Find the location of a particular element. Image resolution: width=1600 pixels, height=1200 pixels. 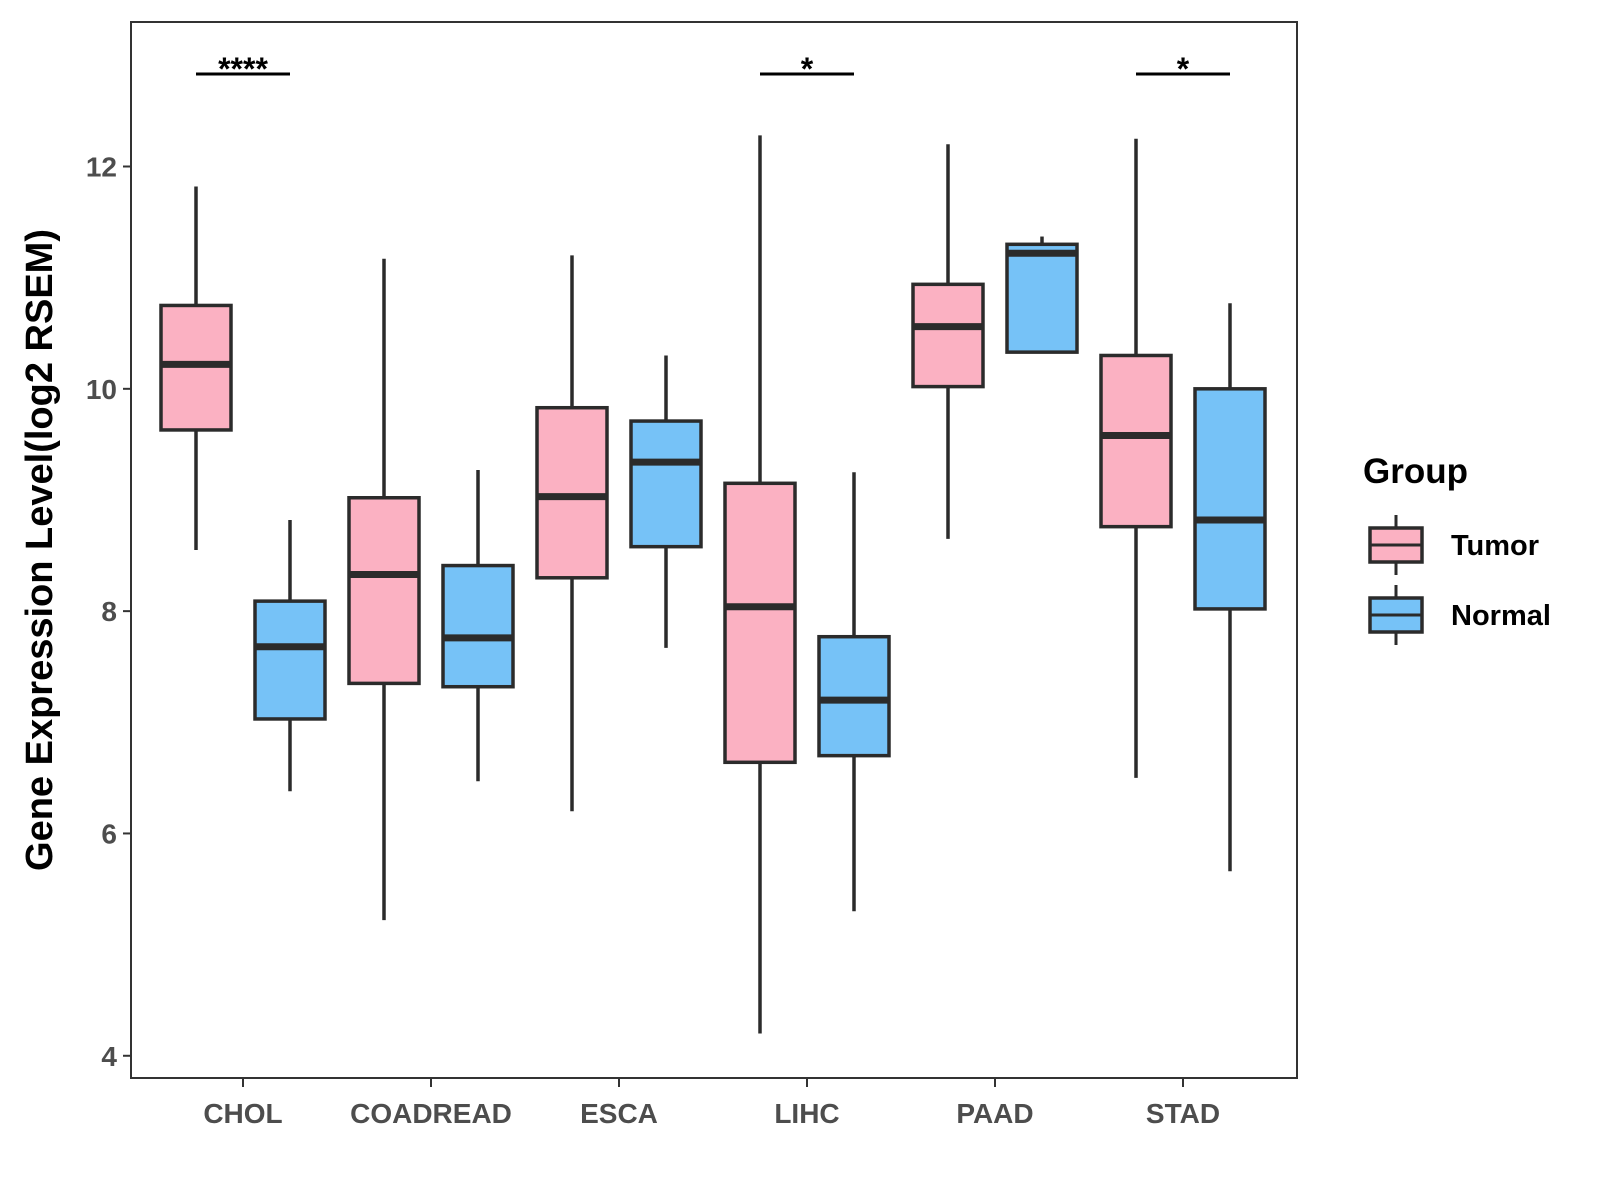

y-tick-label: 8 is located at coordinates (109, 611).